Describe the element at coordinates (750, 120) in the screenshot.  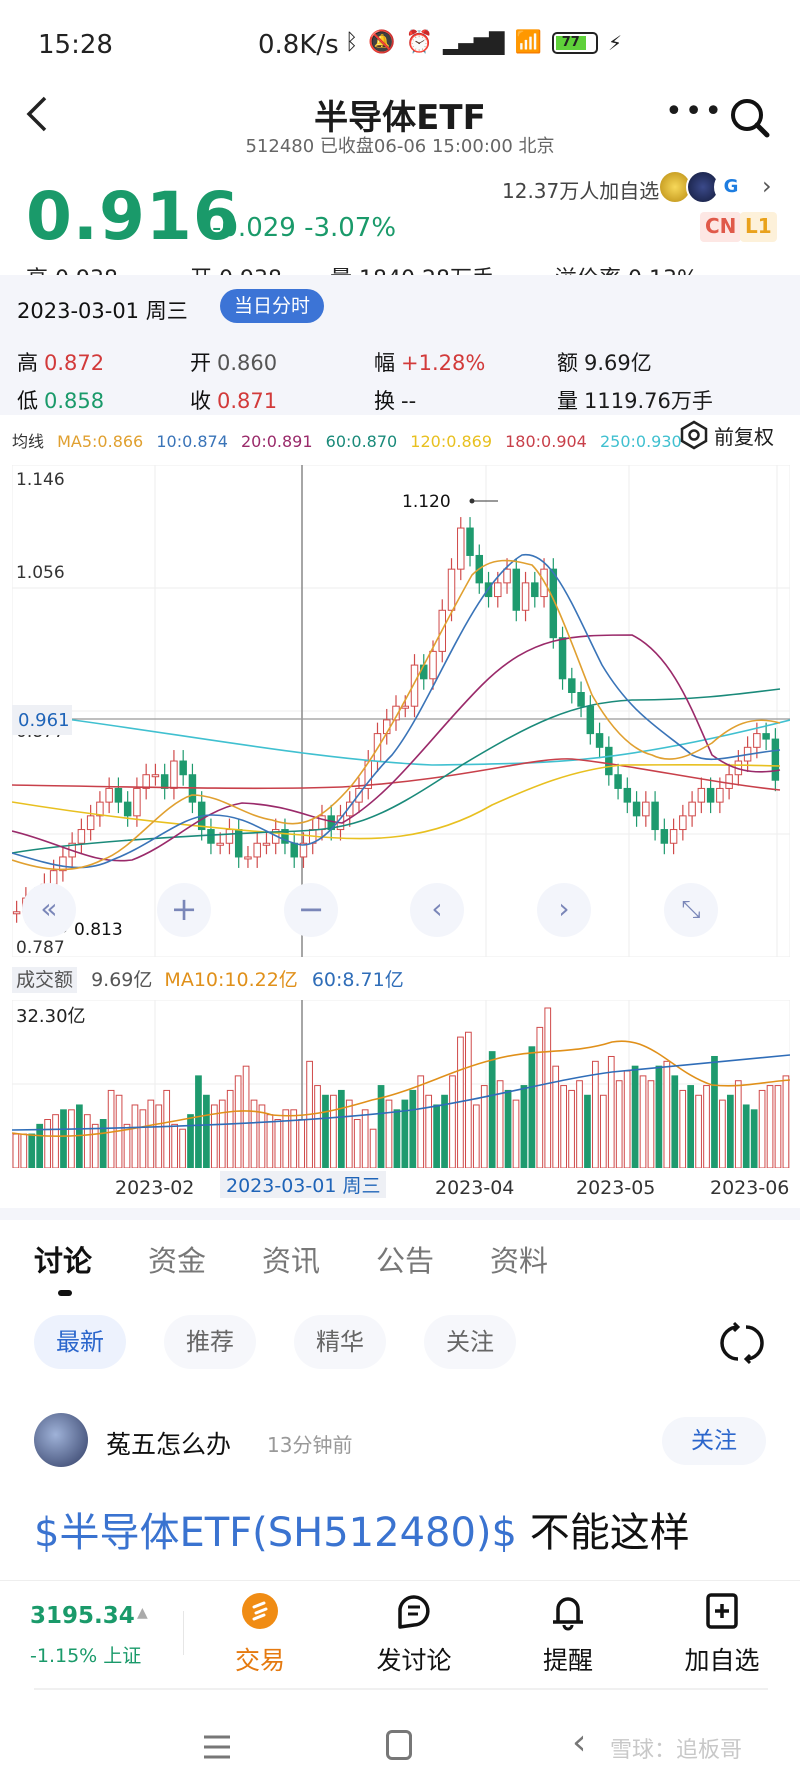
I see `search-icon` at that location.